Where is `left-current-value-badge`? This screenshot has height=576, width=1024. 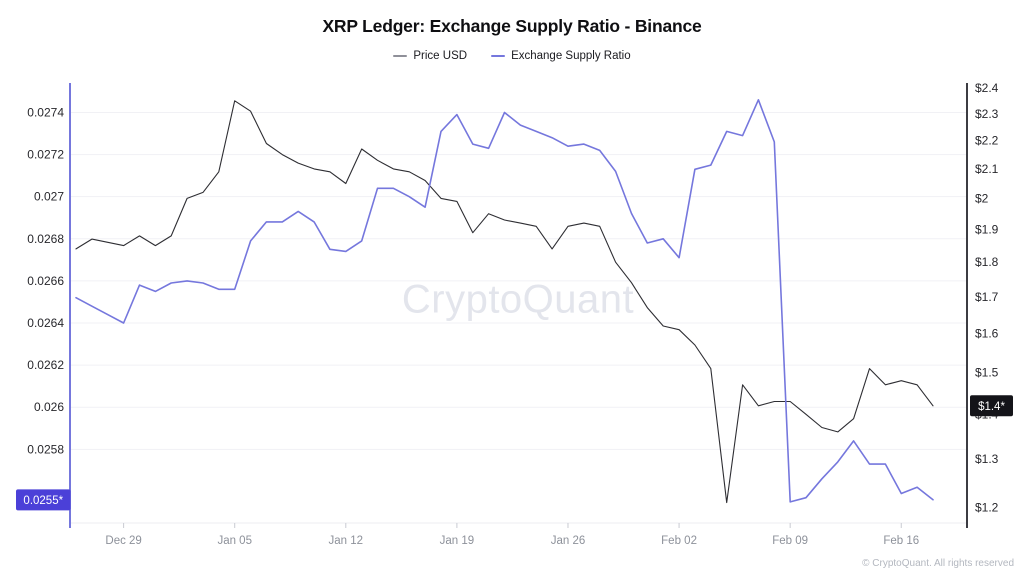
left-current-value-badge is located at coordinates (43, 500).